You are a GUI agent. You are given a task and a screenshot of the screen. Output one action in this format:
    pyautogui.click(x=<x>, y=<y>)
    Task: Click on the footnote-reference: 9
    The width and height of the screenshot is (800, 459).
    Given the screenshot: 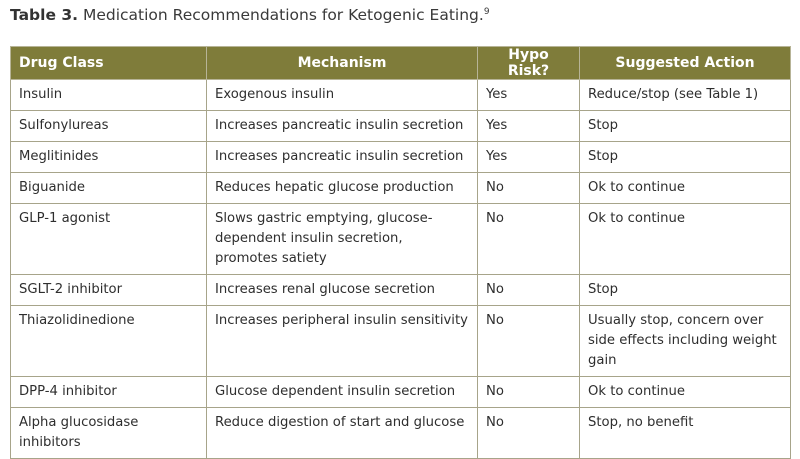 What is the action you would take?
    pyautogui.click(x=486, y=11)
    